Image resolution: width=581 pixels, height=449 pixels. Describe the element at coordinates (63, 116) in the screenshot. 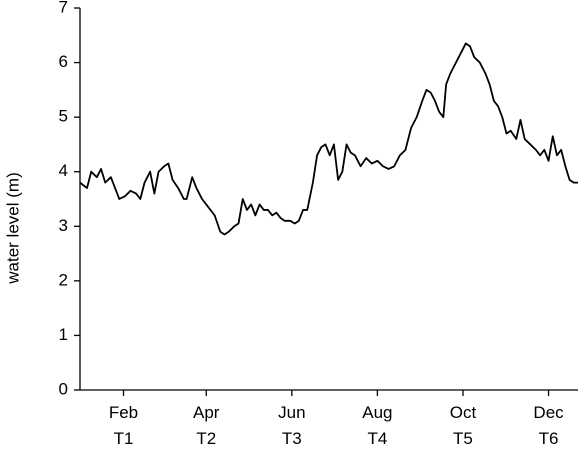

I see `y-tick-label: 5` at that location.